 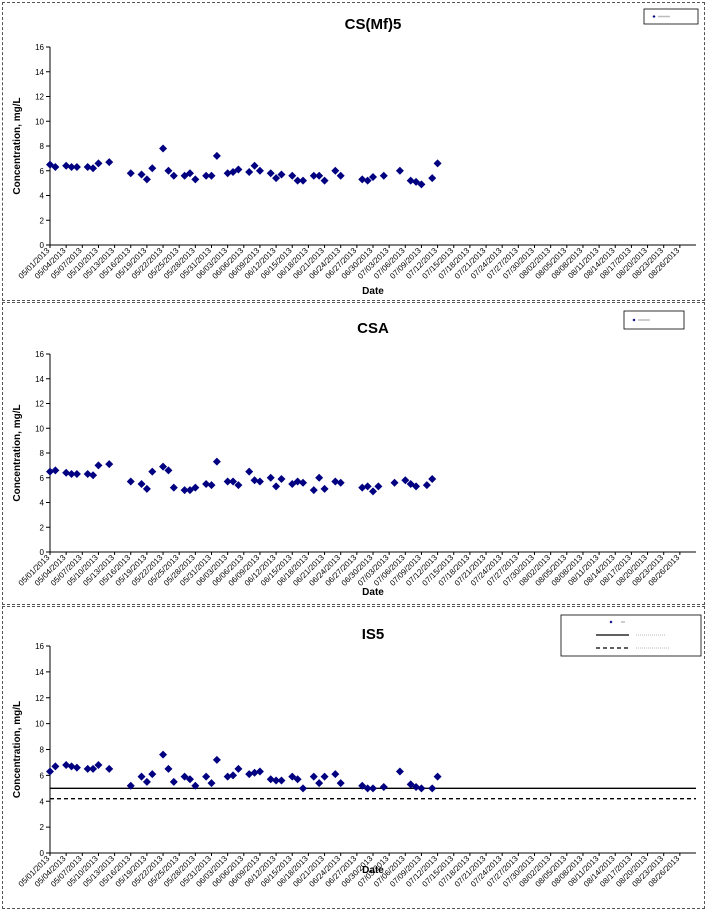 I want to click on x-axis-label: Date, so click(x=373, y=291).